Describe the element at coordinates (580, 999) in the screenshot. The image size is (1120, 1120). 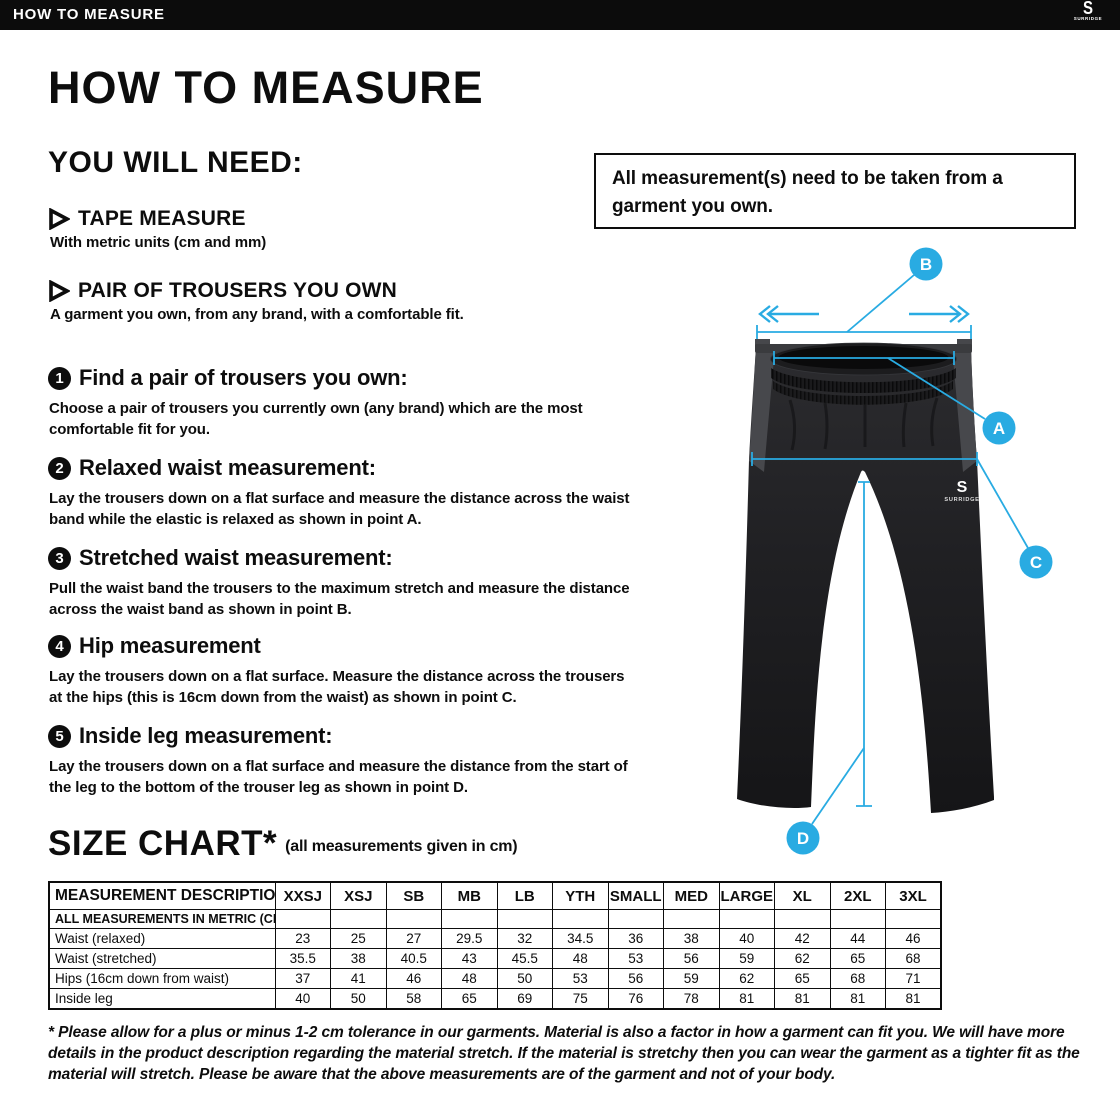
I see `value-cell: 75` at that location.